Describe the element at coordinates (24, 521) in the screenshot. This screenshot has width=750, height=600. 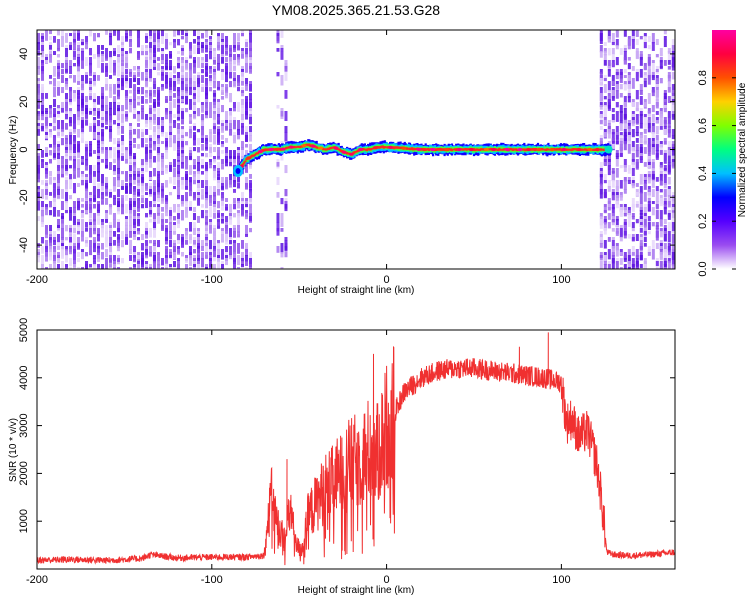
I see `snr-y-tick-label: 1000` at that location.